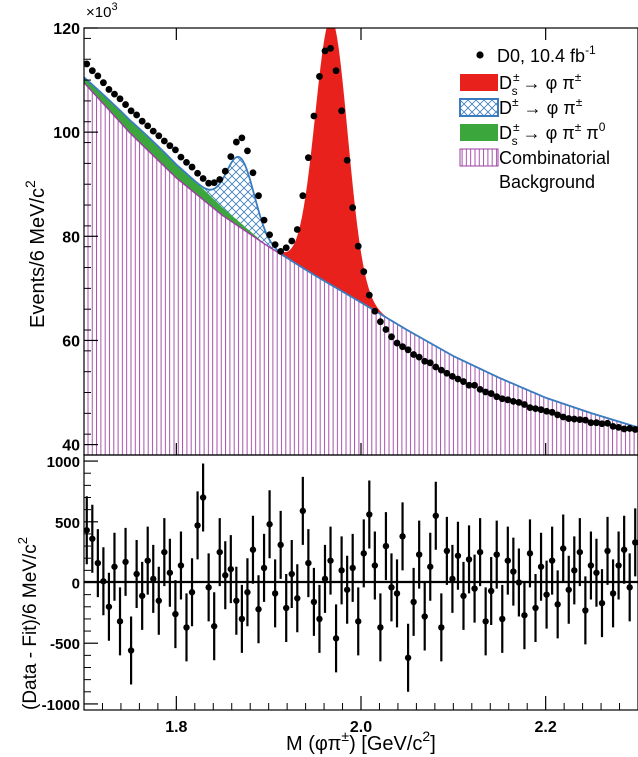  I want to click on legend-item-dplus-phipi: D± → φ π±, so click(521, 106).